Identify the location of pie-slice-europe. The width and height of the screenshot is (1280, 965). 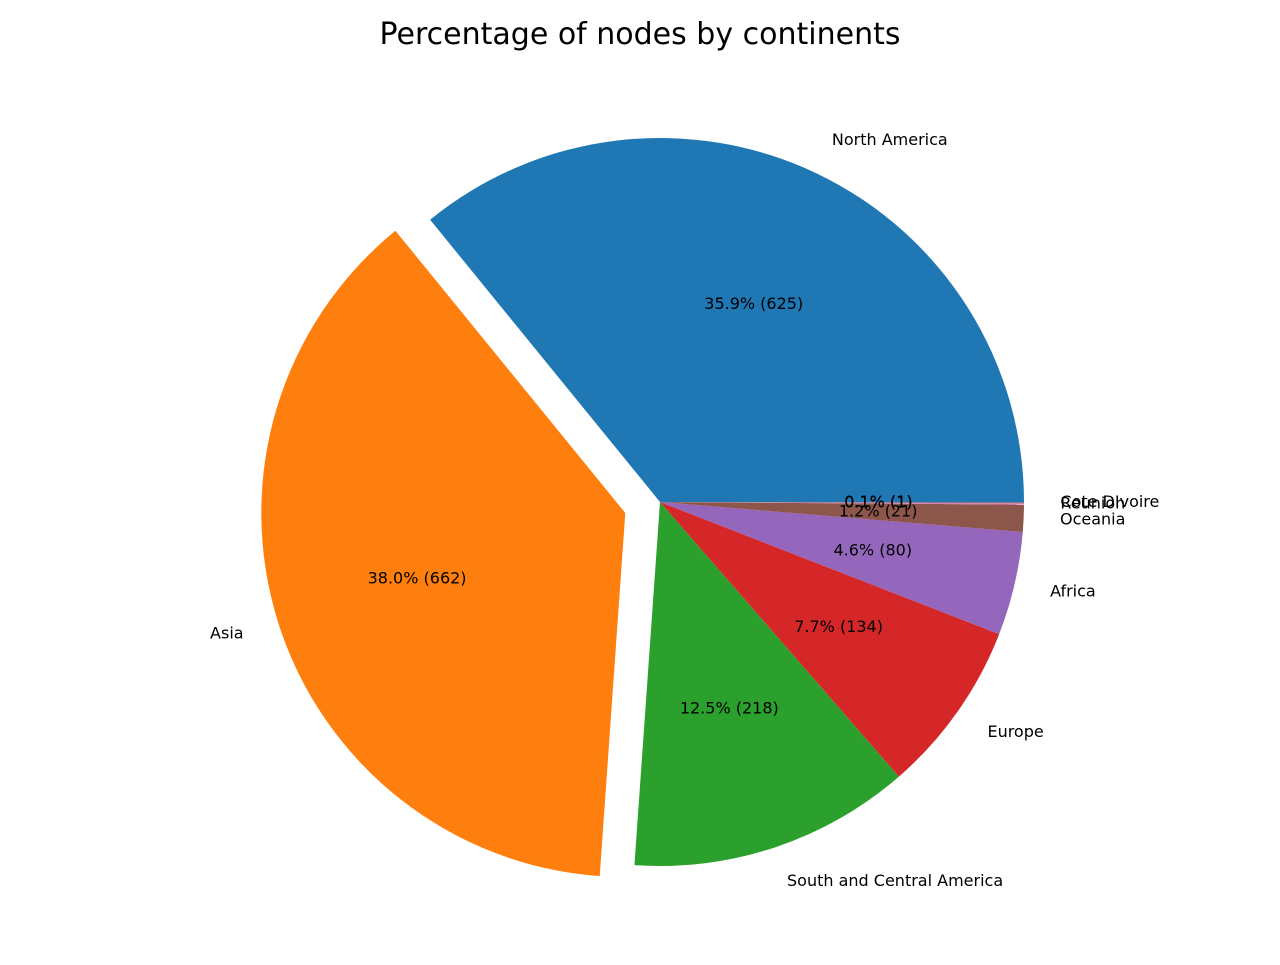
(830, 639).